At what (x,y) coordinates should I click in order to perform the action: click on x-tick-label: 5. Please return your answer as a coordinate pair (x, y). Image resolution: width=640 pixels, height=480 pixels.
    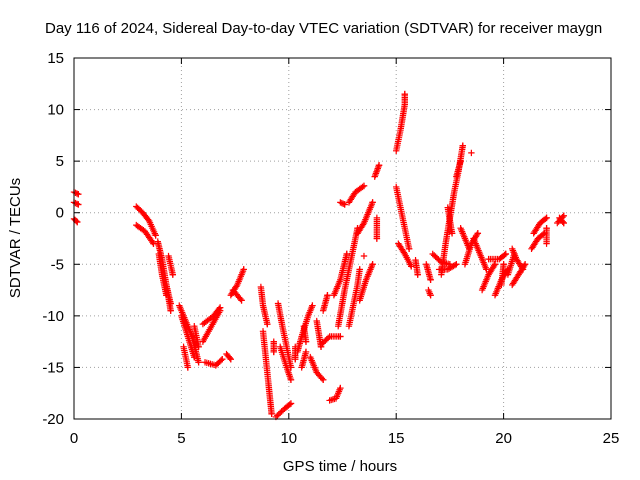
    Looking at the image, I should click on (181, 438).